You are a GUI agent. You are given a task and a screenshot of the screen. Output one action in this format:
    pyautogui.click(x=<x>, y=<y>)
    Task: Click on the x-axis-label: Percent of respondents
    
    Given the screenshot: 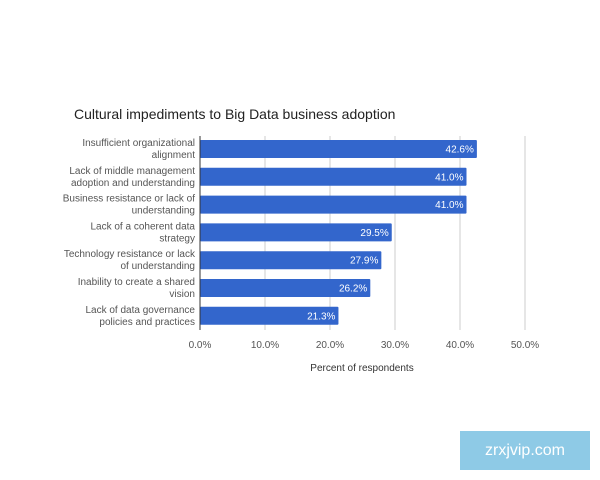 What is the action you would take?
    pyautogui.click(x=361, y=368)
    